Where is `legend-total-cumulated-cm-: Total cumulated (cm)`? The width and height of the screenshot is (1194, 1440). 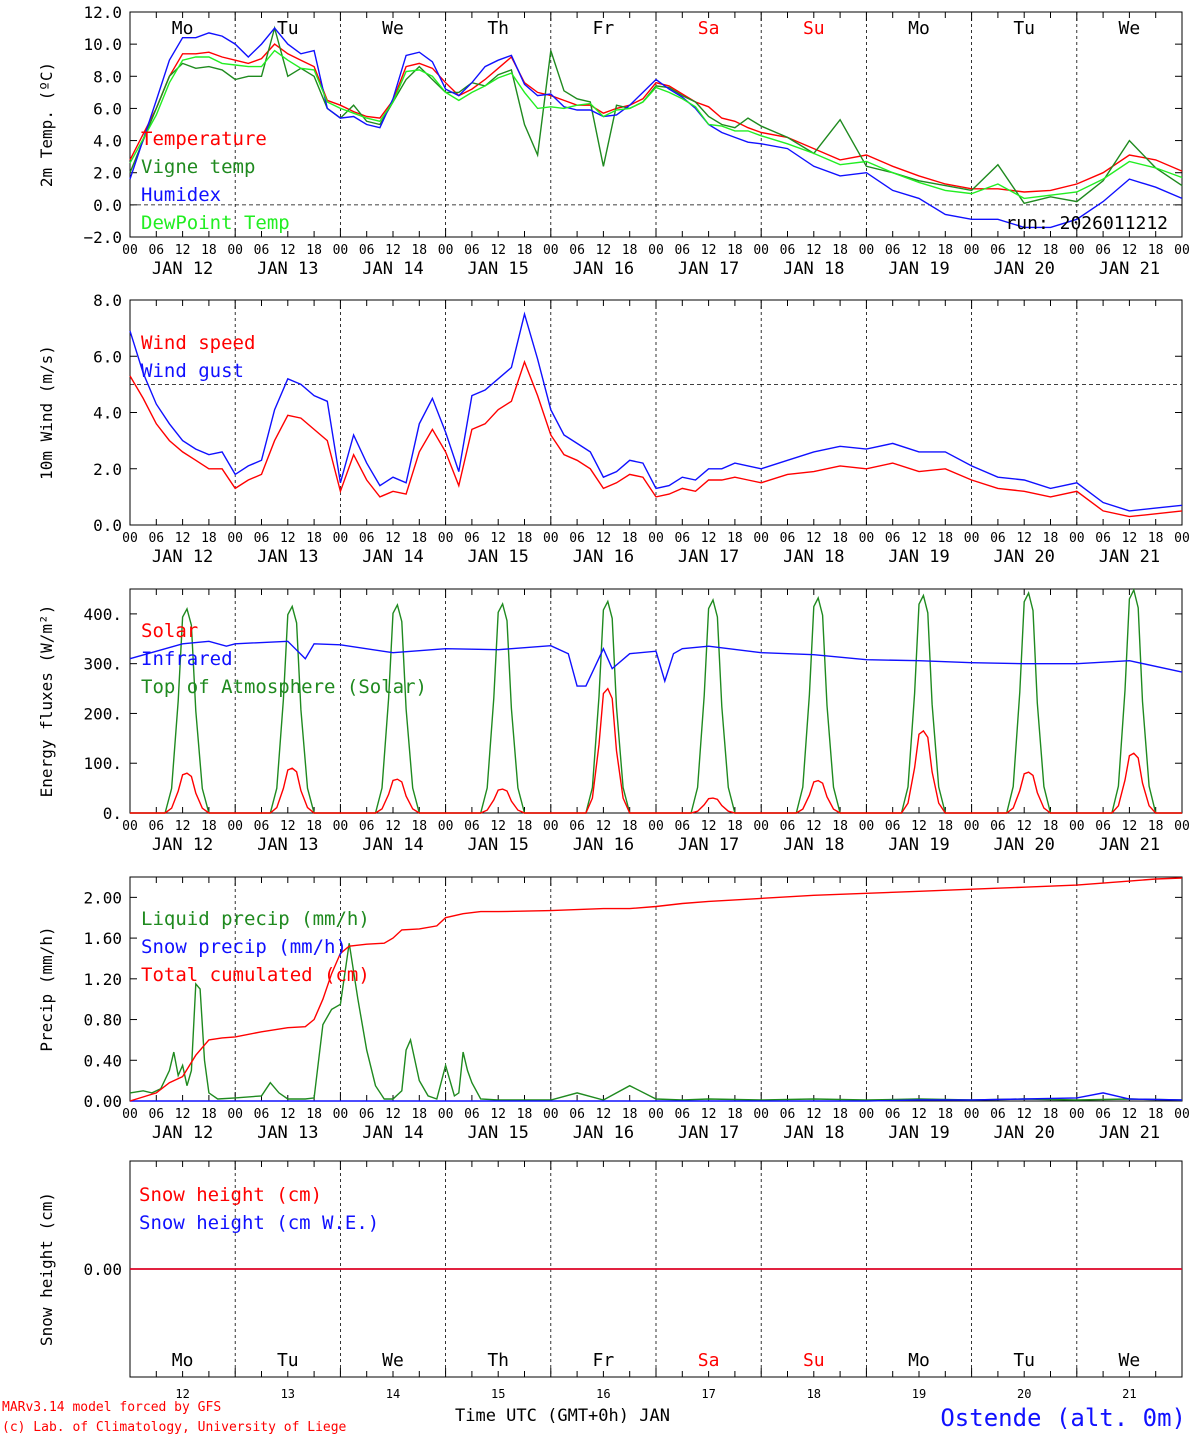 legend-total-cumulated-cm-: Total cumulated (cm) is located at coordinates (255, 975).